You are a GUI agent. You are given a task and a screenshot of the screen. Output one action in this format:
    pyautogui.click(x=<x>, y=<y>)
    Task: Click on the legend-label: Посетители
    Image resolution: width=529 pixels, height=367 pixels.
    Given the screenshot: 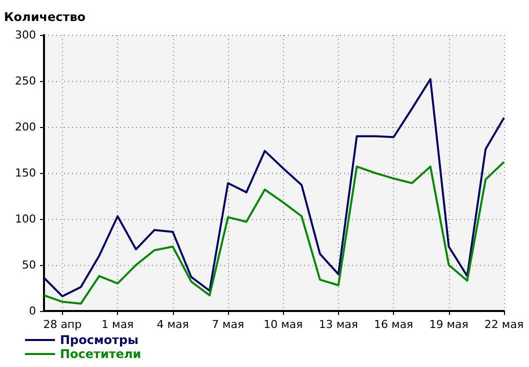 What is the action you would take?
    pyautogui.click(x=101, y=354)
    